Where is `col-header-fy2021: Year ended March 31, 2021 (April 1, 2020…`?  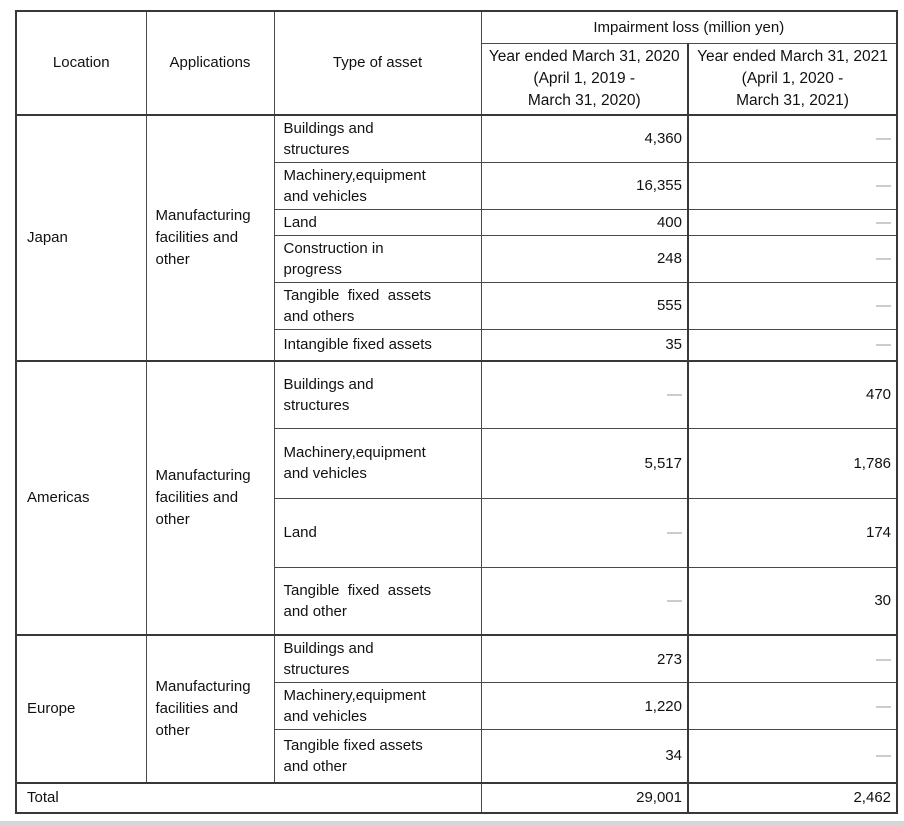 col-header-fy2021: Year ended March 31, 2021 (April 1, 2020… is located at coordinates (792, 78).